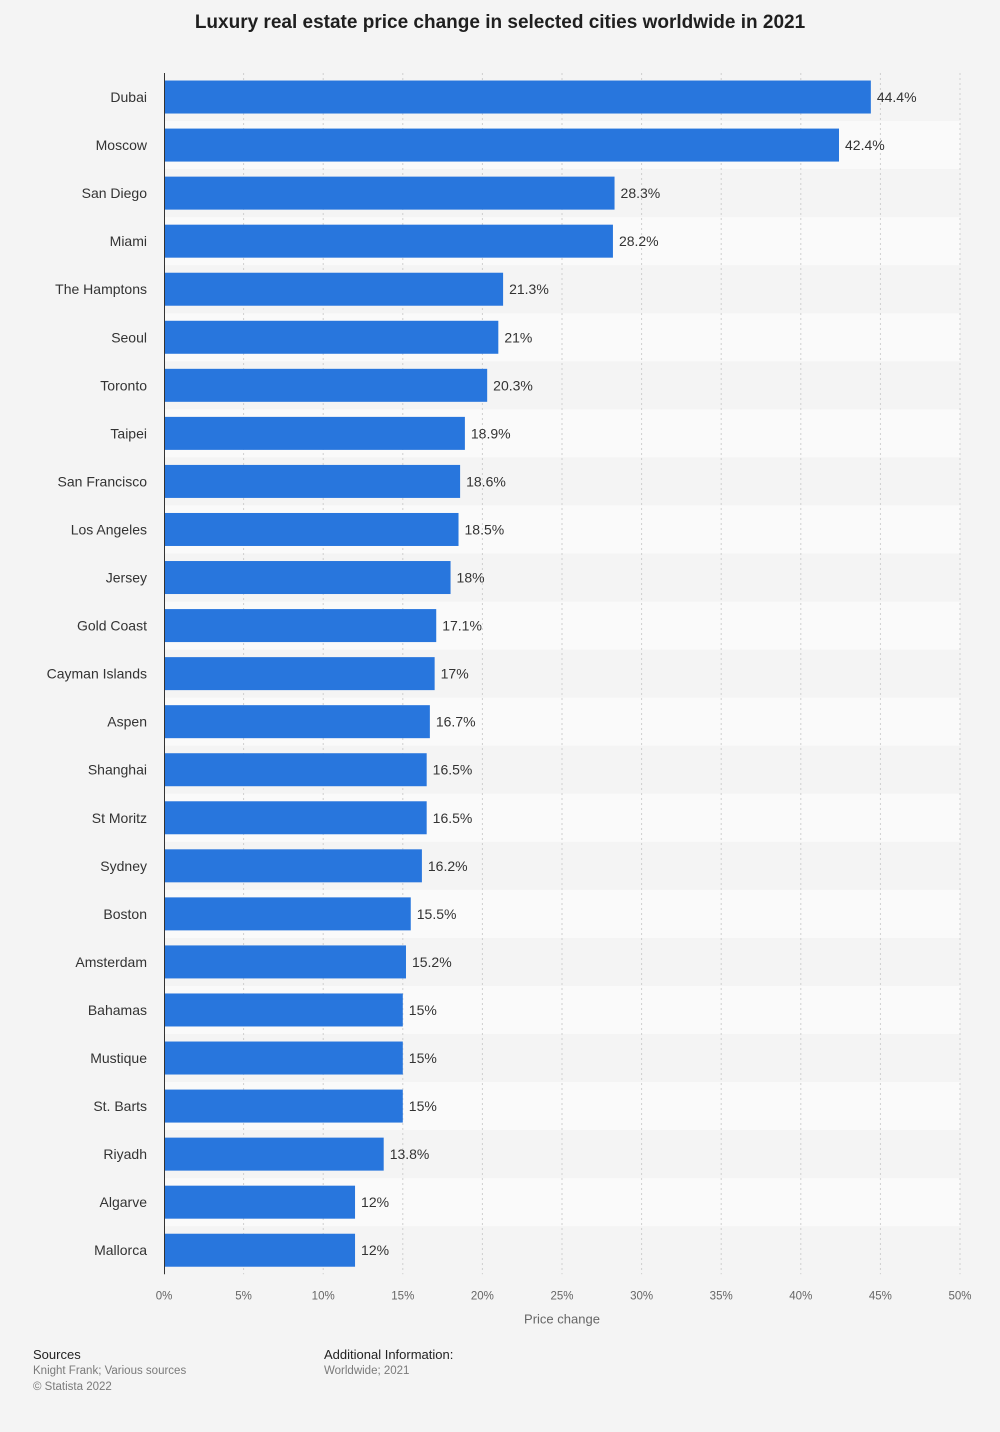  Describe the element at coordinates (109, 529) in the screenshot. I see `category-label: Los Angeles` at that location.